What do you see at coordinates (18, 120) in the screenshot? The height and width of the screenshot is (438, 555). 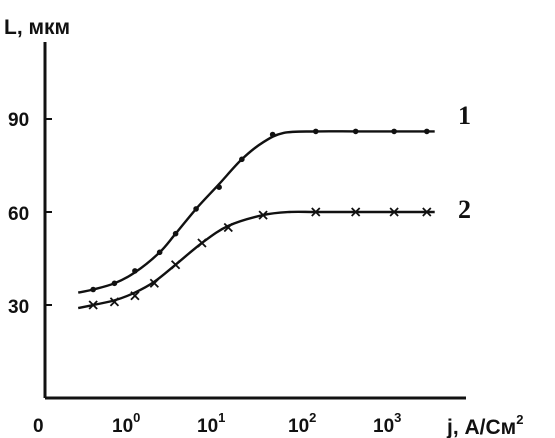 I see `y-tick-90: 90` at bounding box center [18, 120].